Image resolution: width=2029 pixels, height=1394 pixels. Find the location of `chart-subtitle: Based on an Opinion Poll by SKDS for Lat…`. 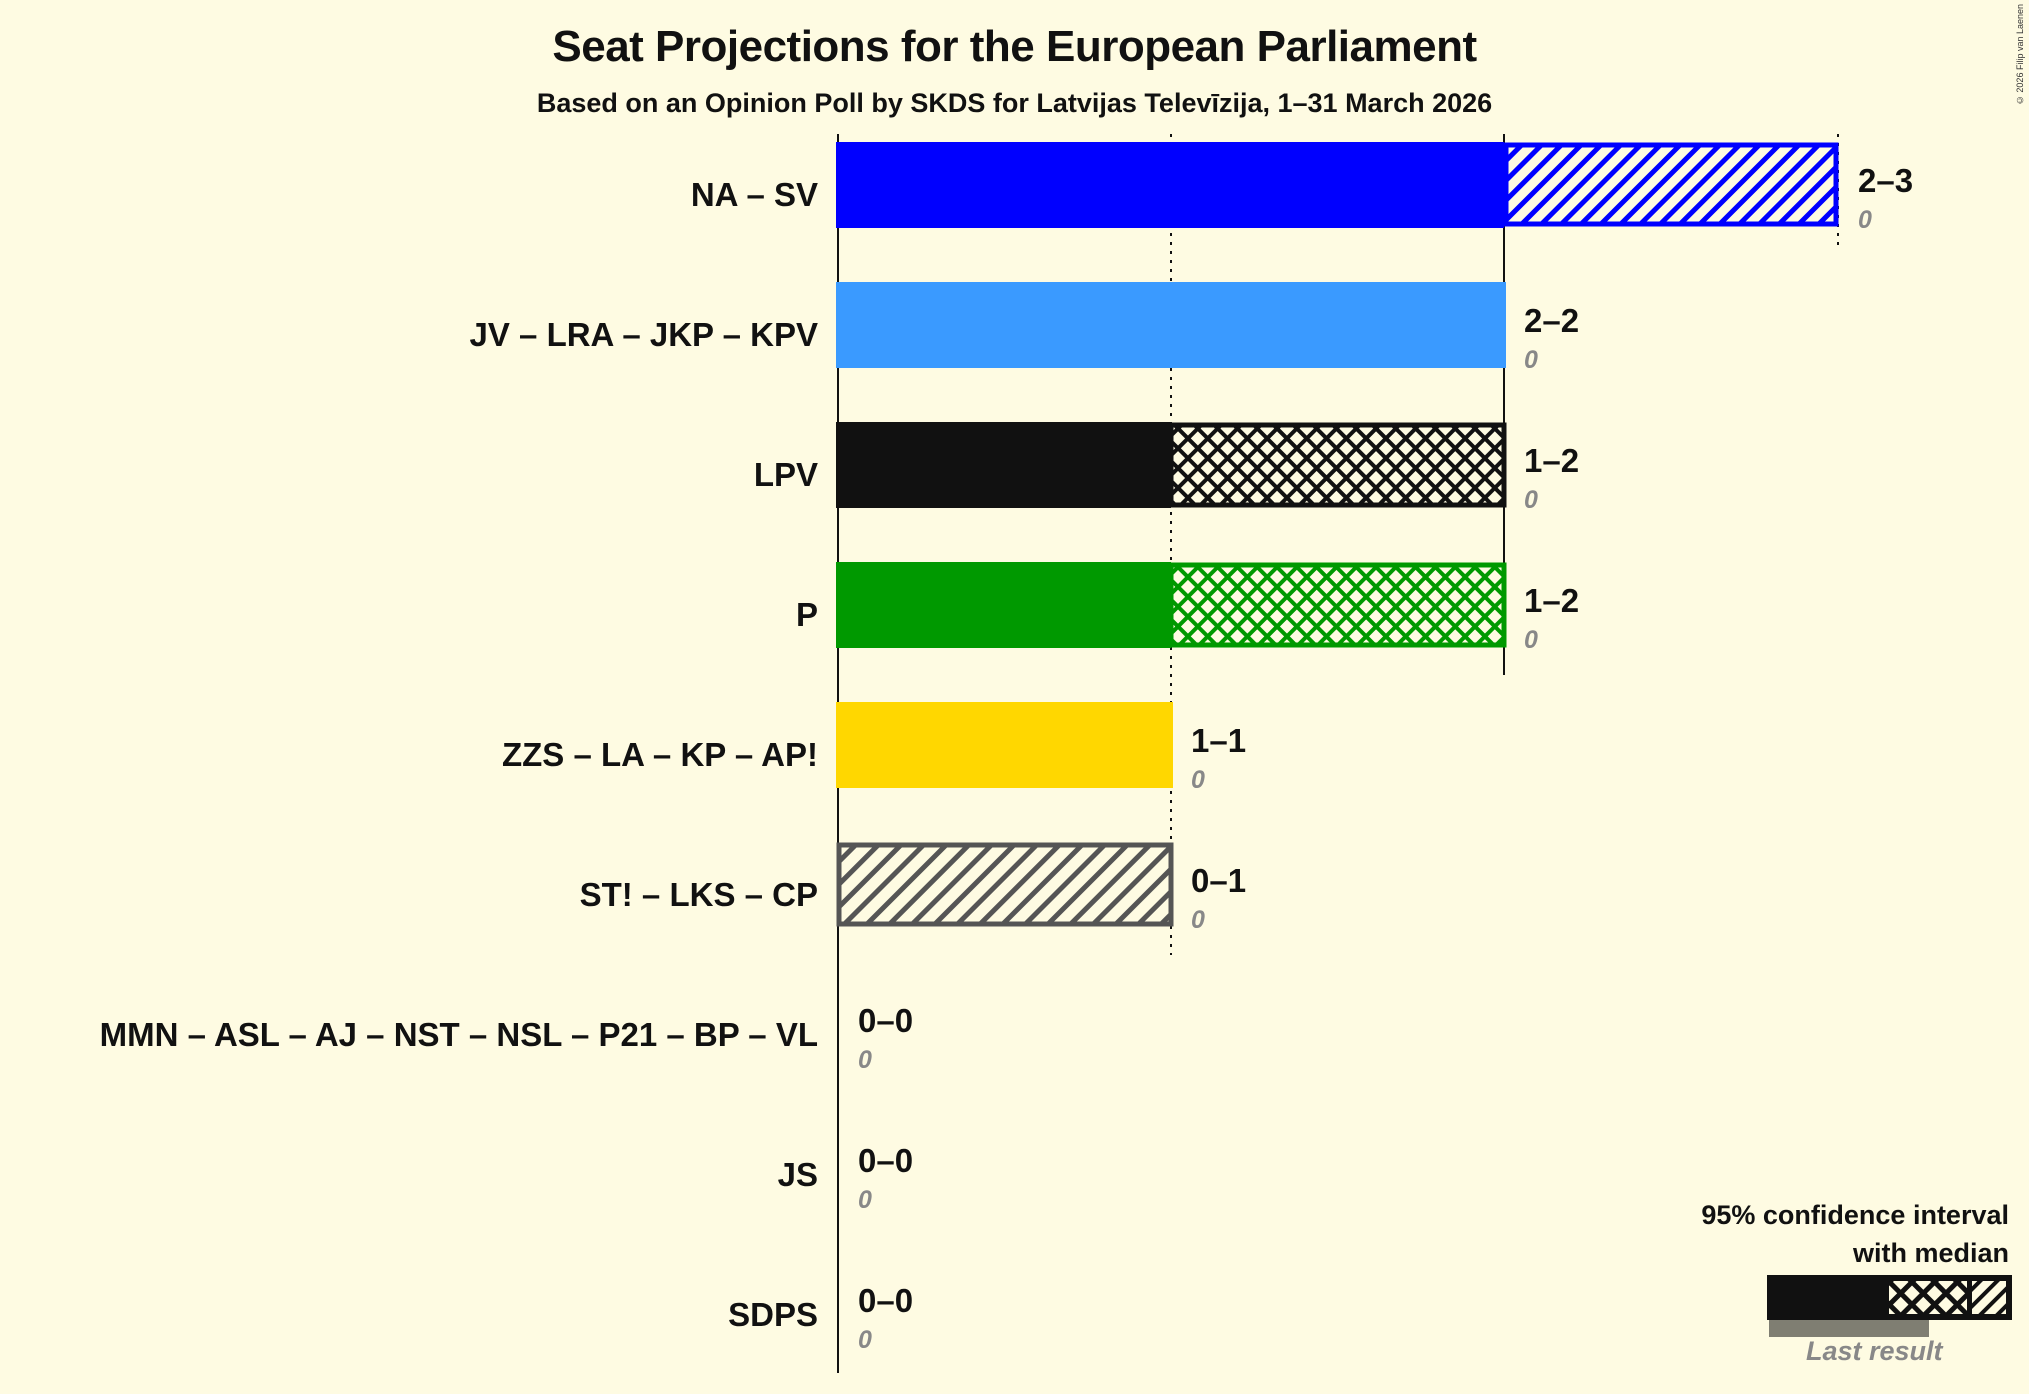

chart-subtitle: Based on an Opinion Poll by SKDS for Lat… is located at coordinates (1014, 103).